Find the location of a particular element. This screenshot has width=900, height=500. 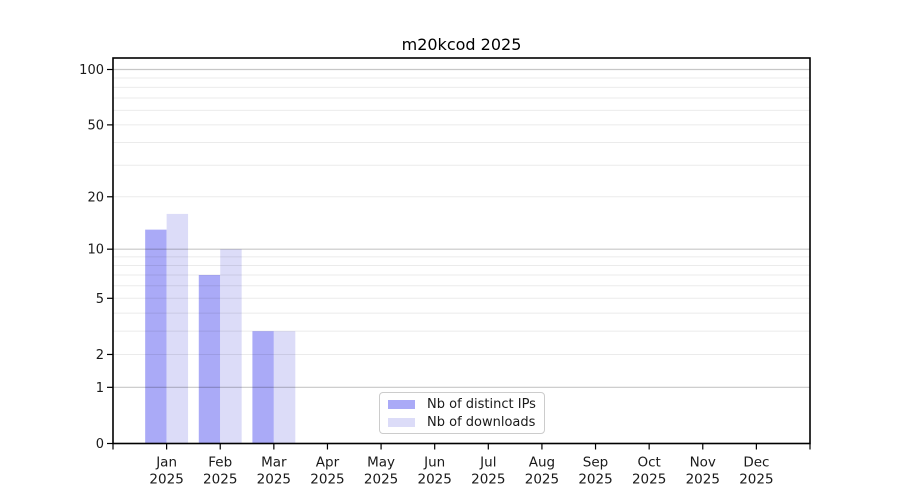

x-tick-label-month: Sep is located at coordinates (595, 463).